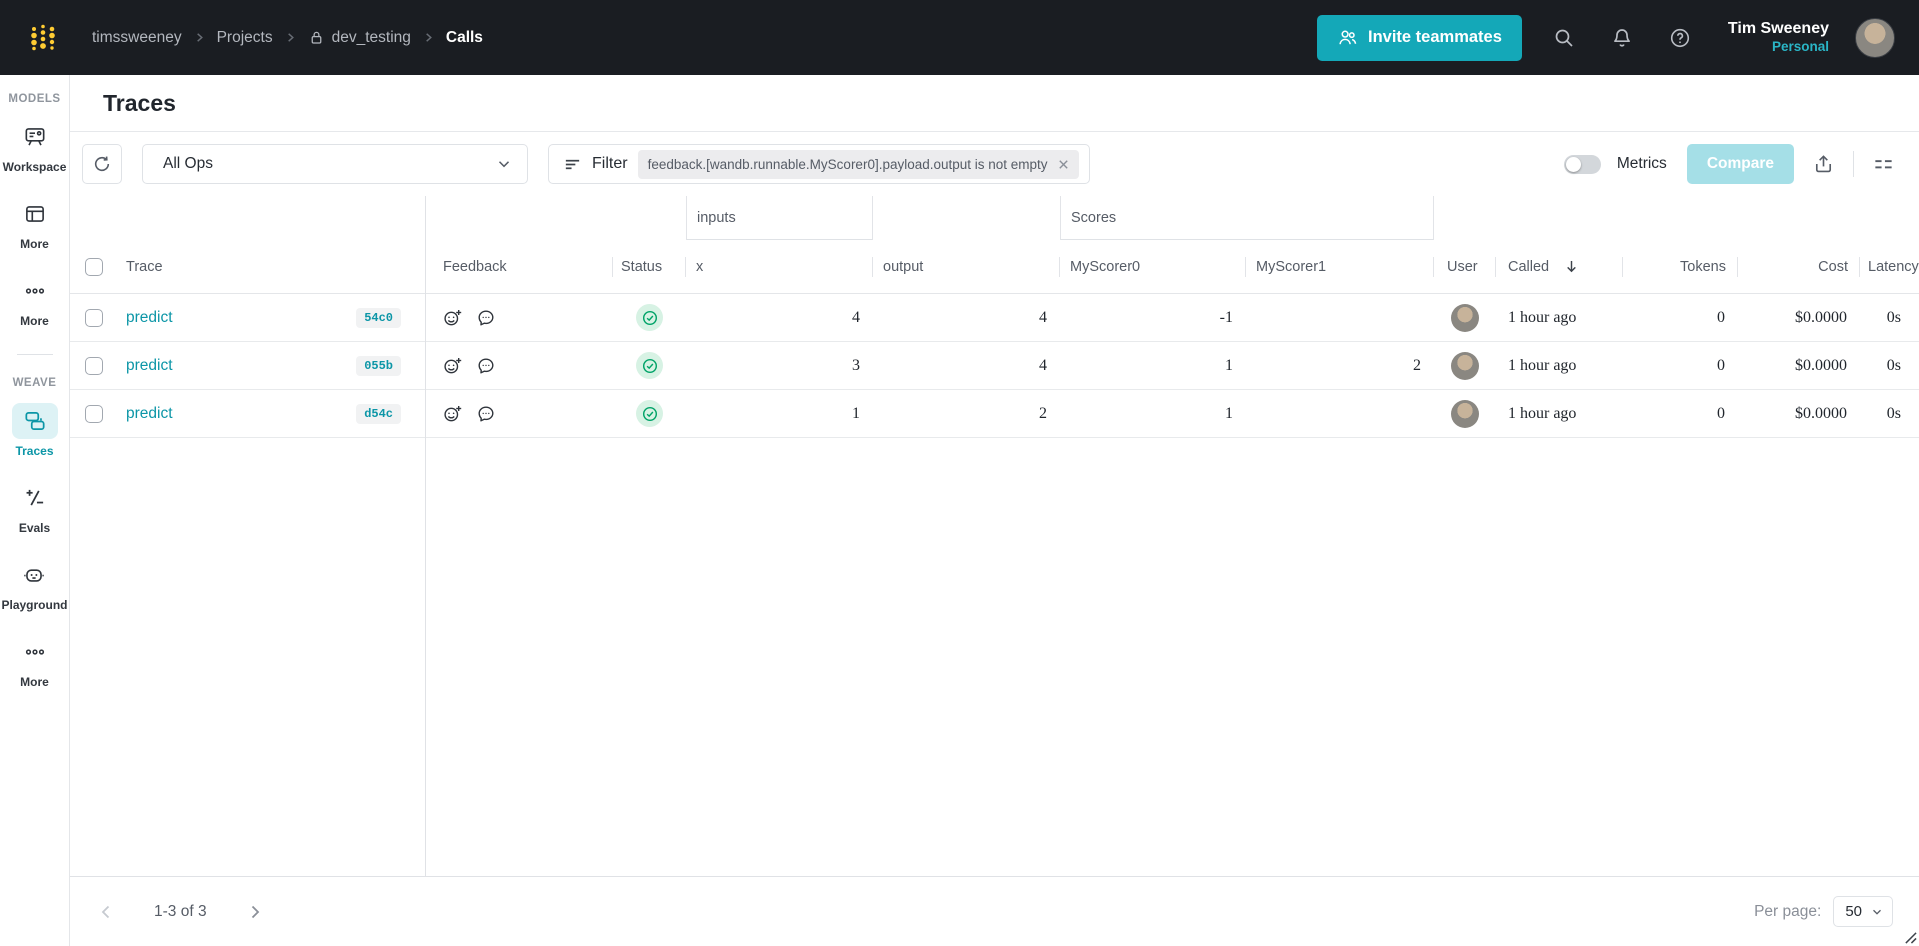 The image size is (1919, 946). What do you see at coordinates (34, 99) in the screenshot?
I see `sidebar-section-models: MODELS` at bounding box center [34, 99].